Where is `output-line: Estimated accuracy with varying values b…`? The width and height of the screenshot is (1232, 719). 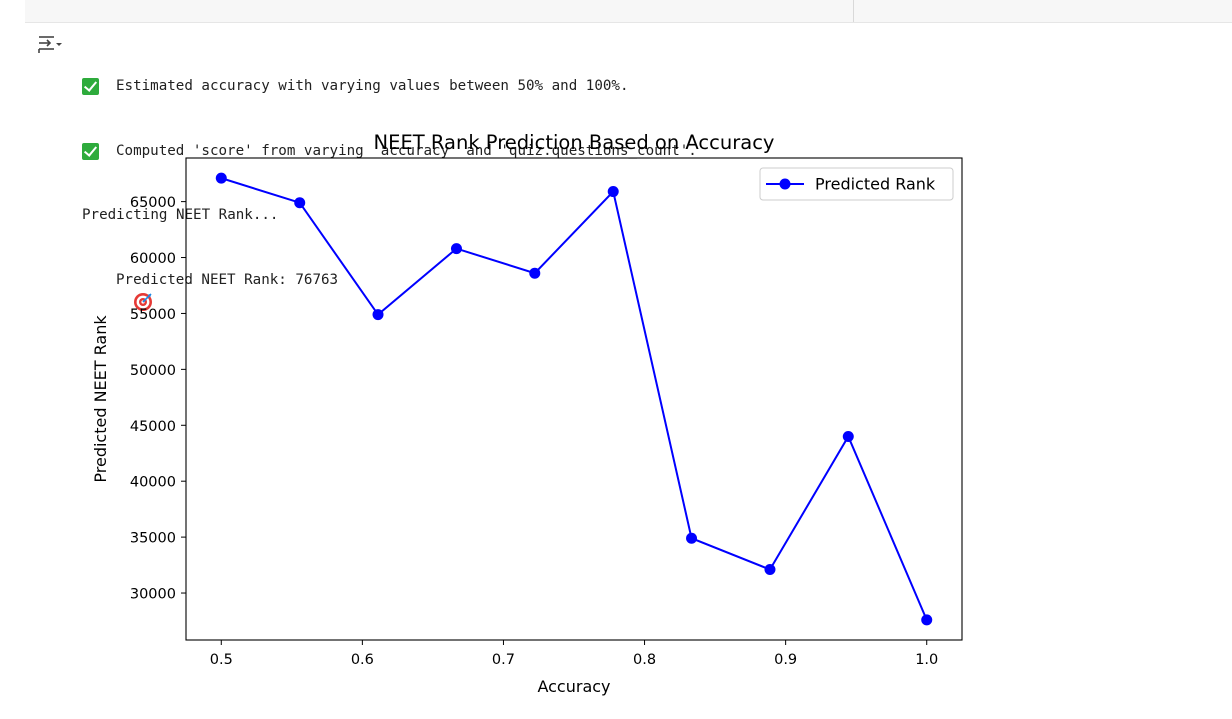 output-line: Estimated accuracy with varying values b… is located at coordinates (389, 87).